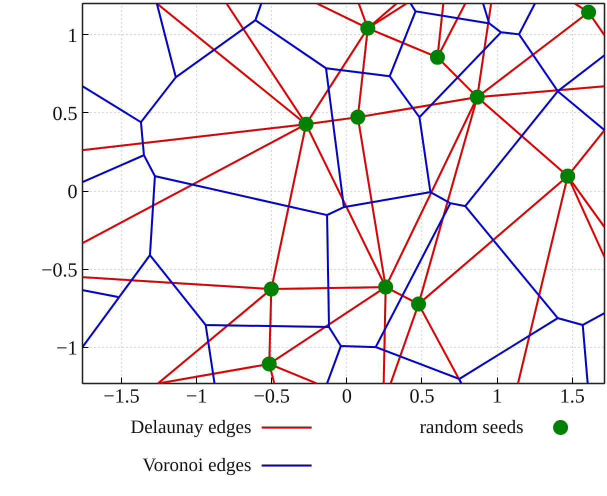 The image size is (607, 496). I want to click on legend-label: Voronoi edges, so click(197, 465).